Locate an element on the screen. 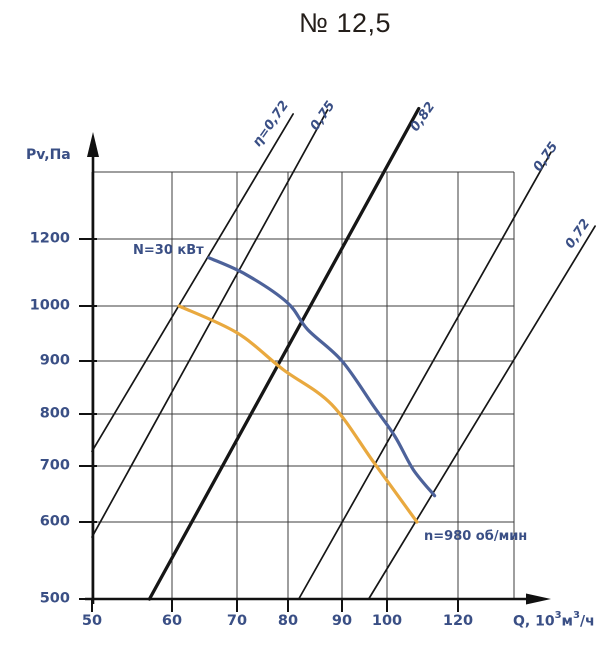  x-tick-label: 80 is located at coordinates (288, 621).